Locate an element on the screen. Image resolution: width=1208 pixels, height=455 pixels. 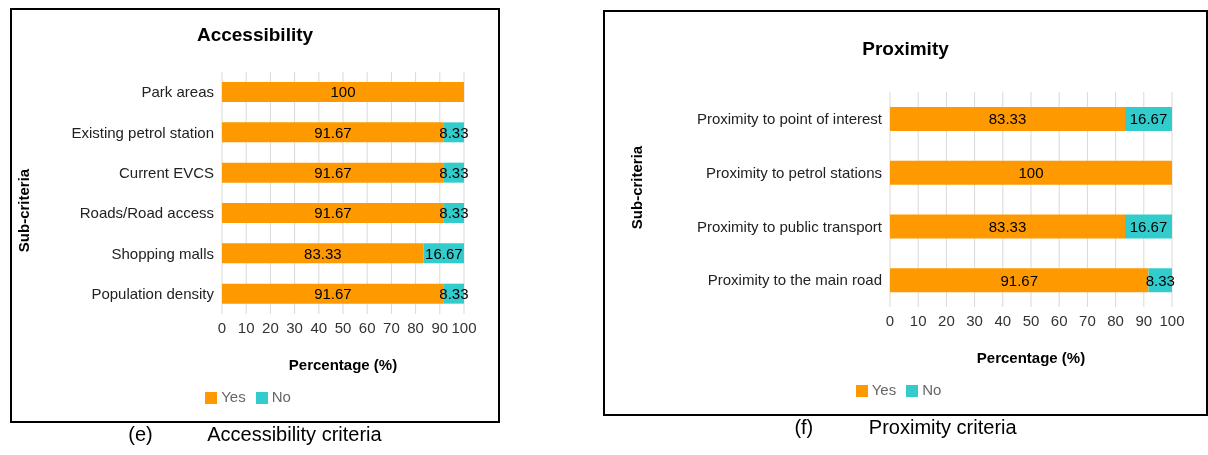
y-tick-label: Shopping malls is located at coordinates (162, 253).